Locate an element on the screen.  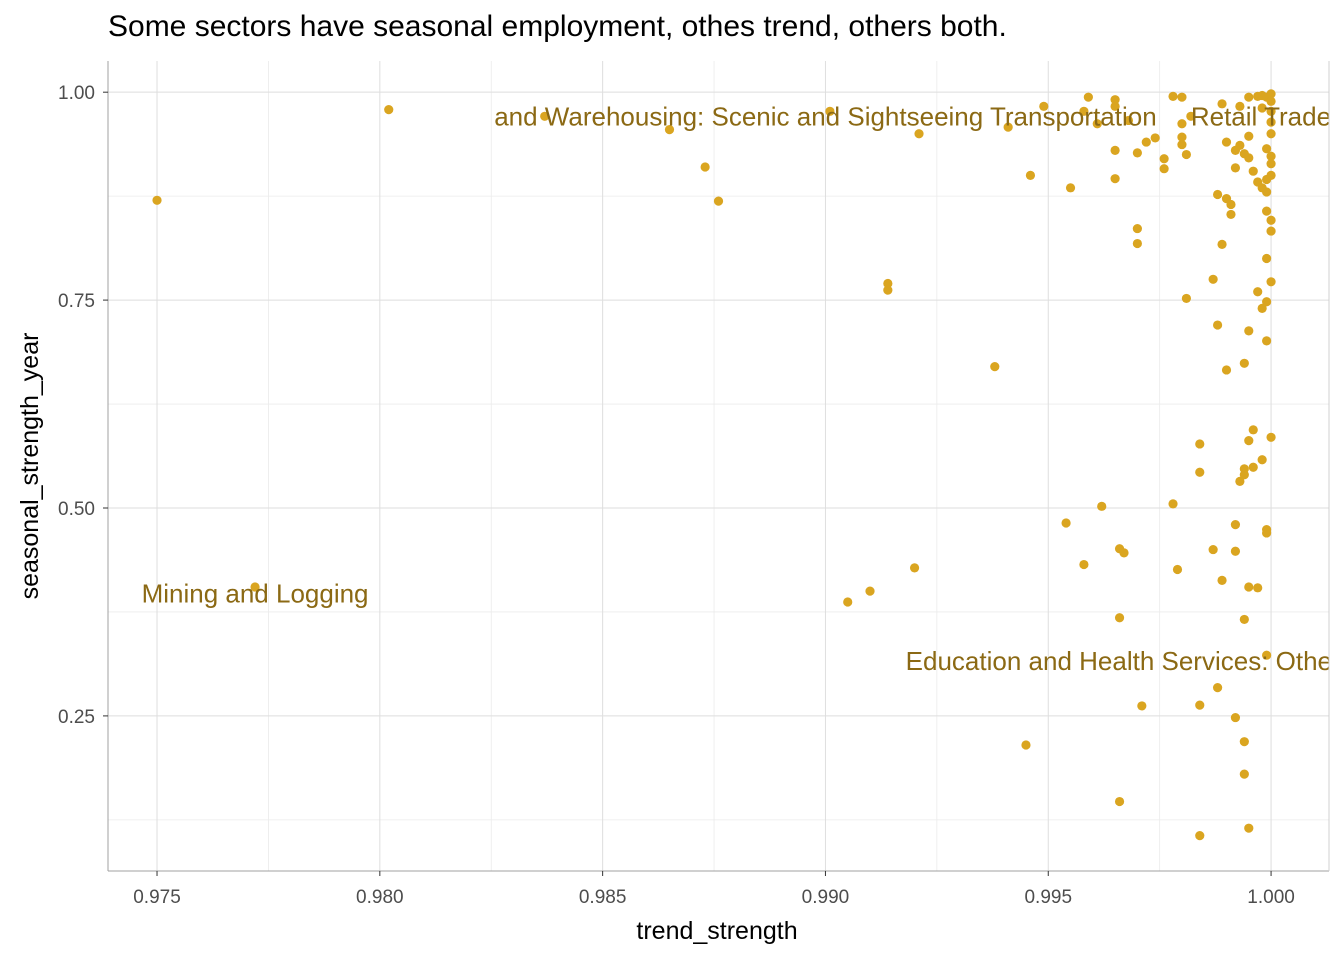
x-tick-label: 0.990 is located at coordinates (826, 897).